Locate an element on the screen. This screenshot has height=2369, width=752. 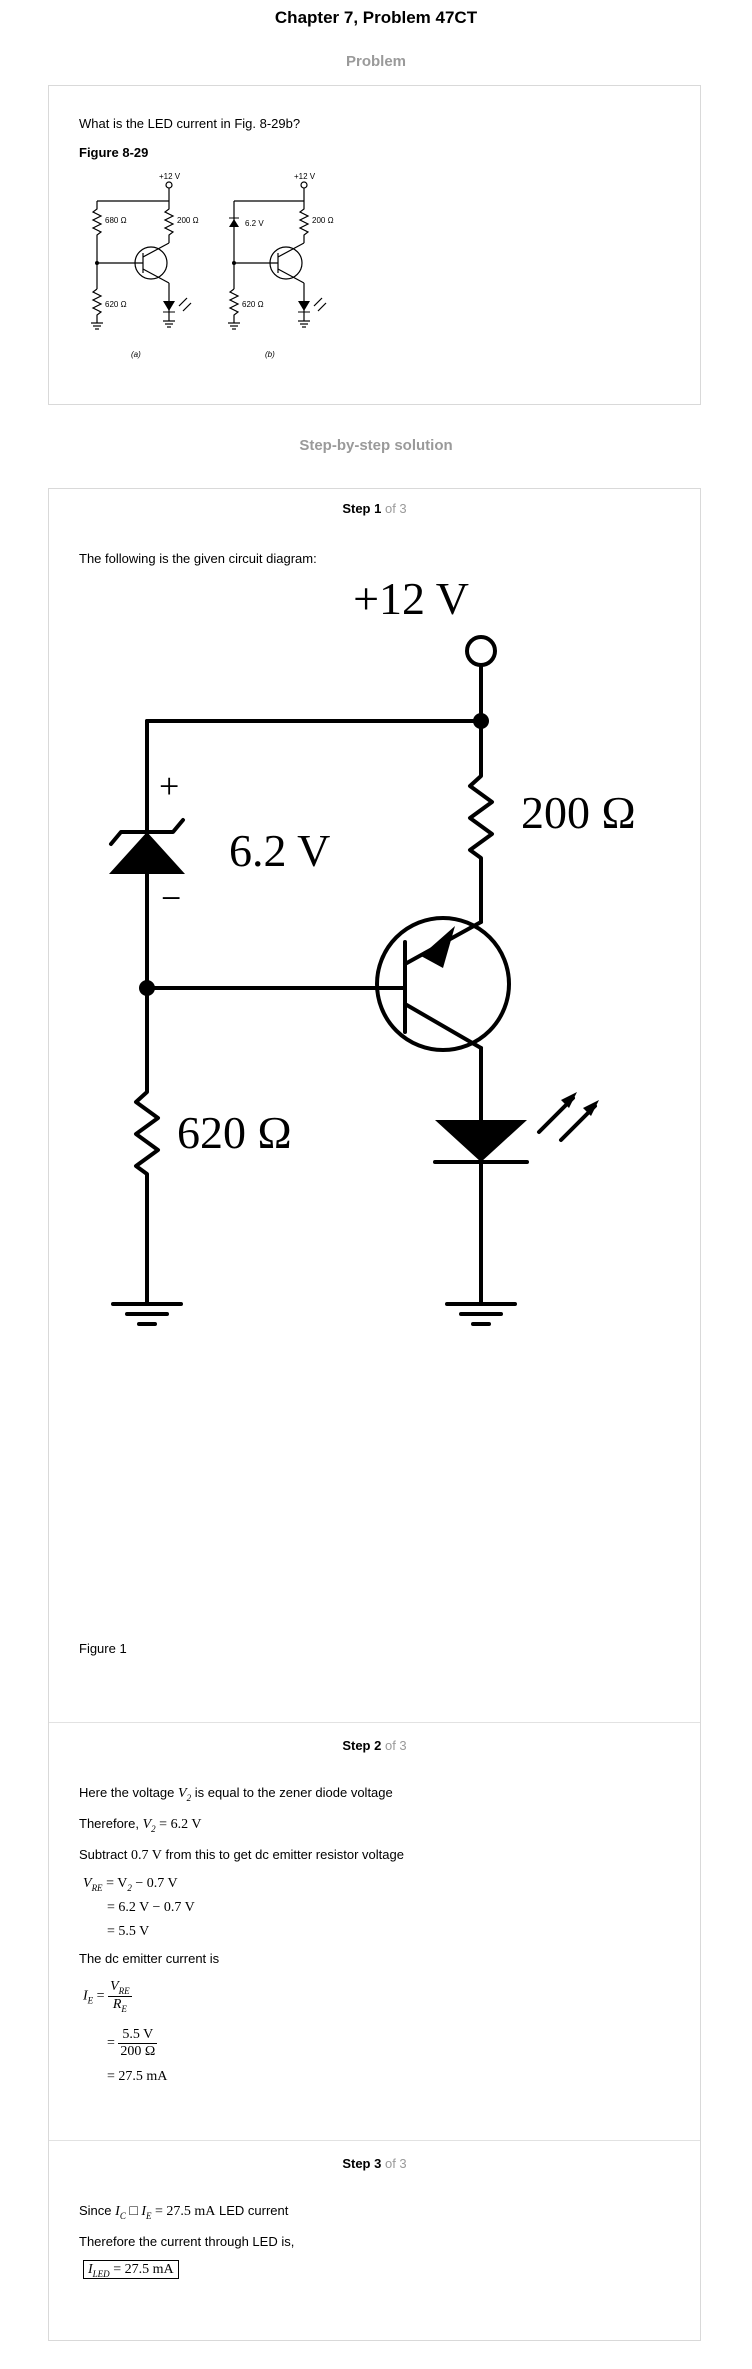
svg-text: (b) is located at coordinates (270, 354).